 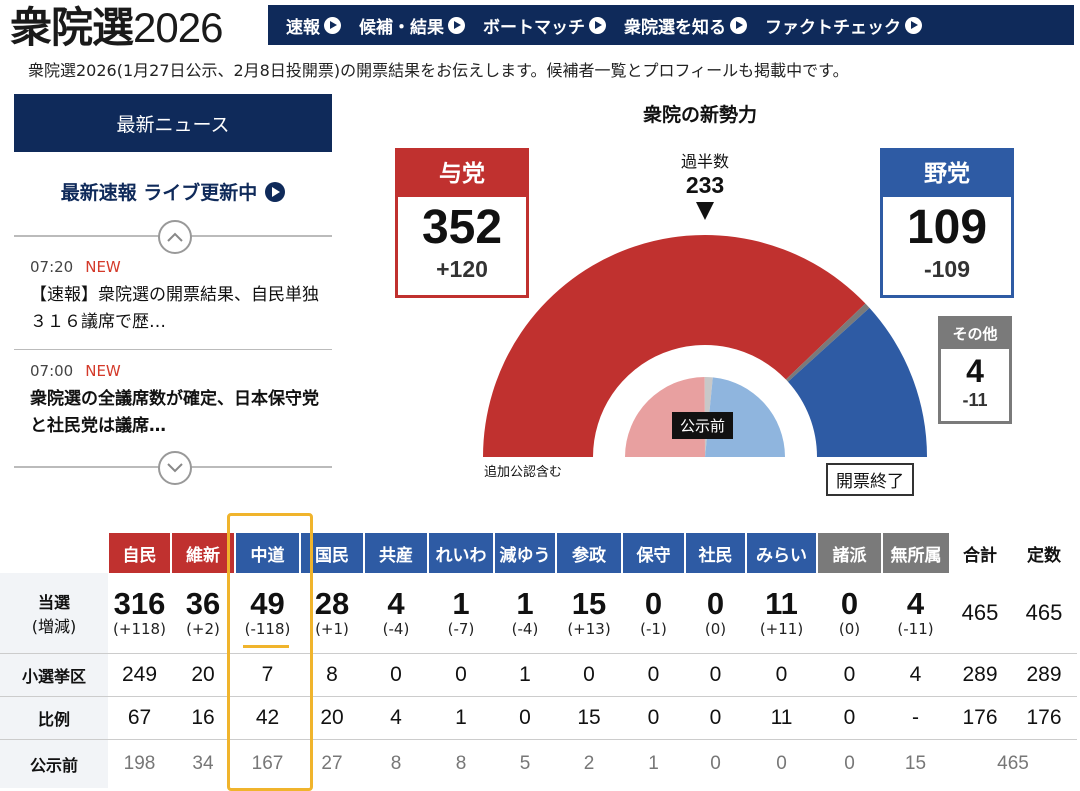 What do you see at coordinates (139, 675) in the screenshot?
I see `district-cell: 249` at bounding box center [139, 675].